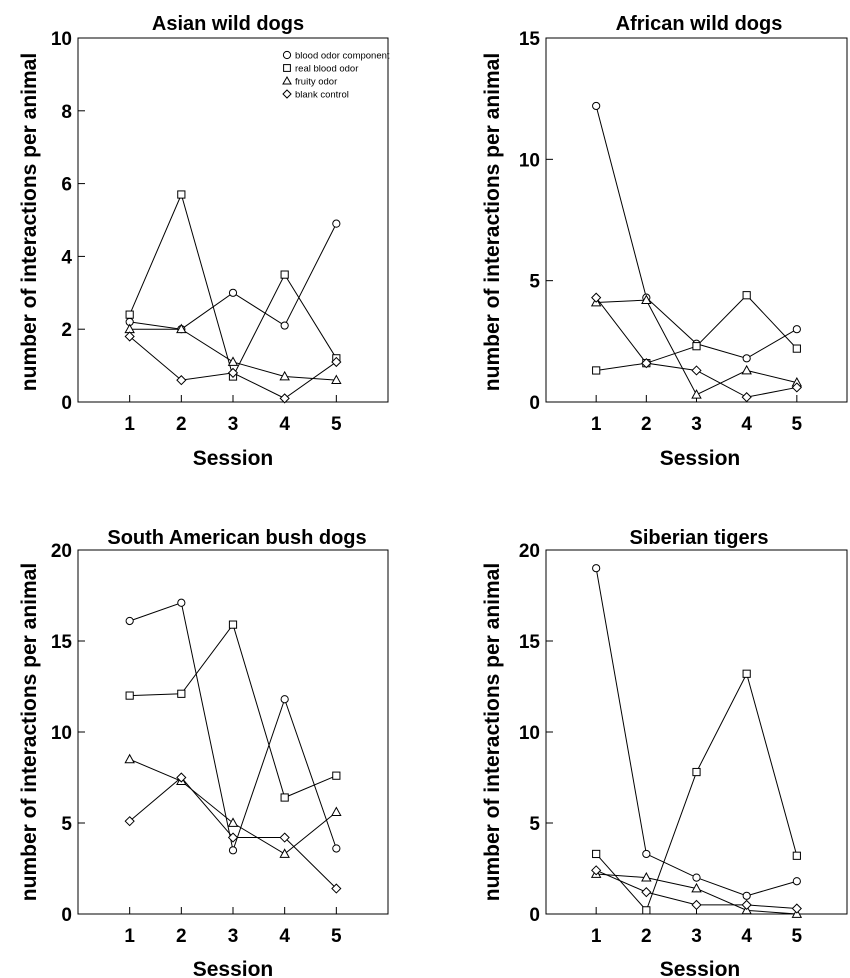 Image resolution: width=850 pixels, height=978 pixels. I want to click on chart-title: Siberian tigers, so click(699, 538).